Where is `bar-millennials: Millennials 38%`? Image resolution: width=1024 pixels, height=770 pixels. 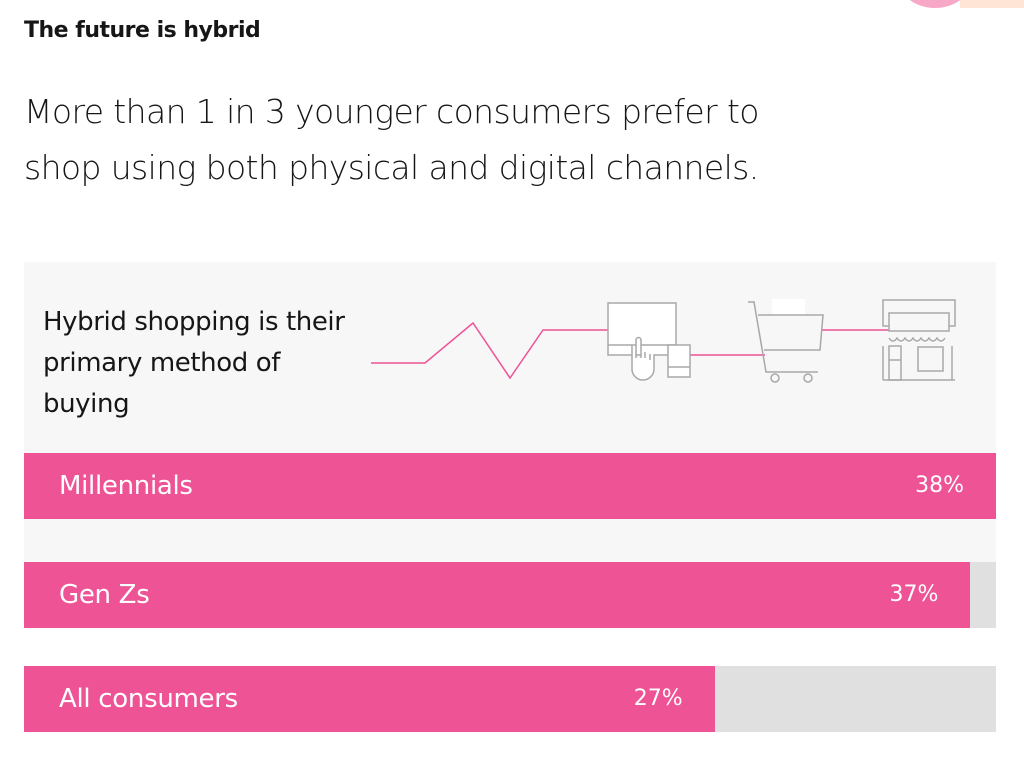
bar-millennials: Millennials 38% is located at coordinates (510, 486).